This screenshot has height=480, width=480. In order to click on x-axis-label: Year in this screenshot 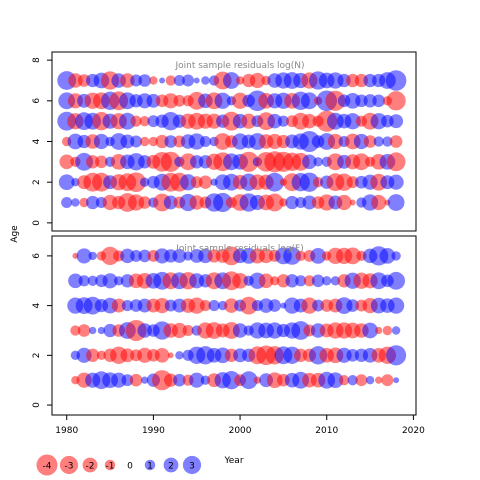, I will do `click(233, 461)`.